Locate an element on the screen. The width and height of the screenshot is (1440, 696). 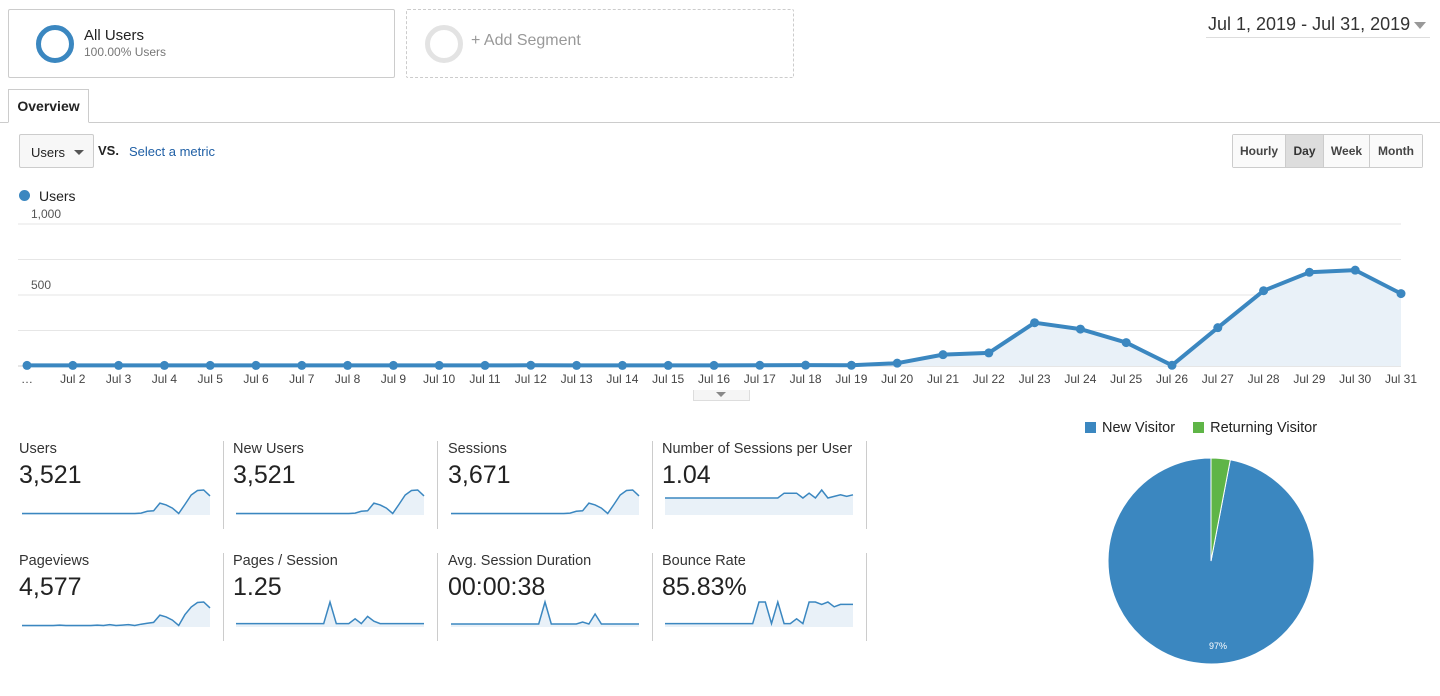
y-tick-label: 1,000 is located at coordinates (46, 214).